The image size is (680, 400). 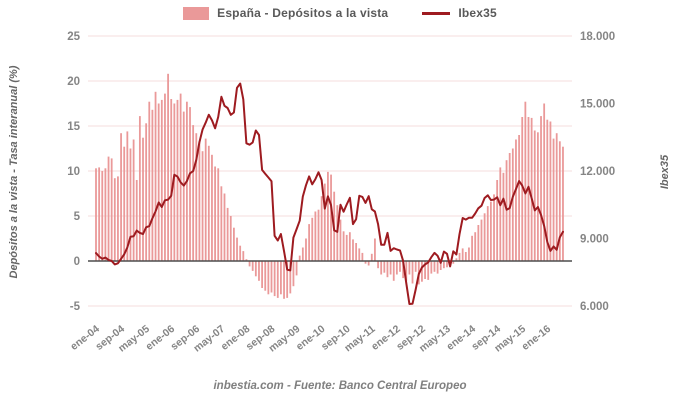 What do you see at coordinates (665, 172) in the screenshot?
I see `right-axis-title: Ibex35` at bounding box center [665, 172].